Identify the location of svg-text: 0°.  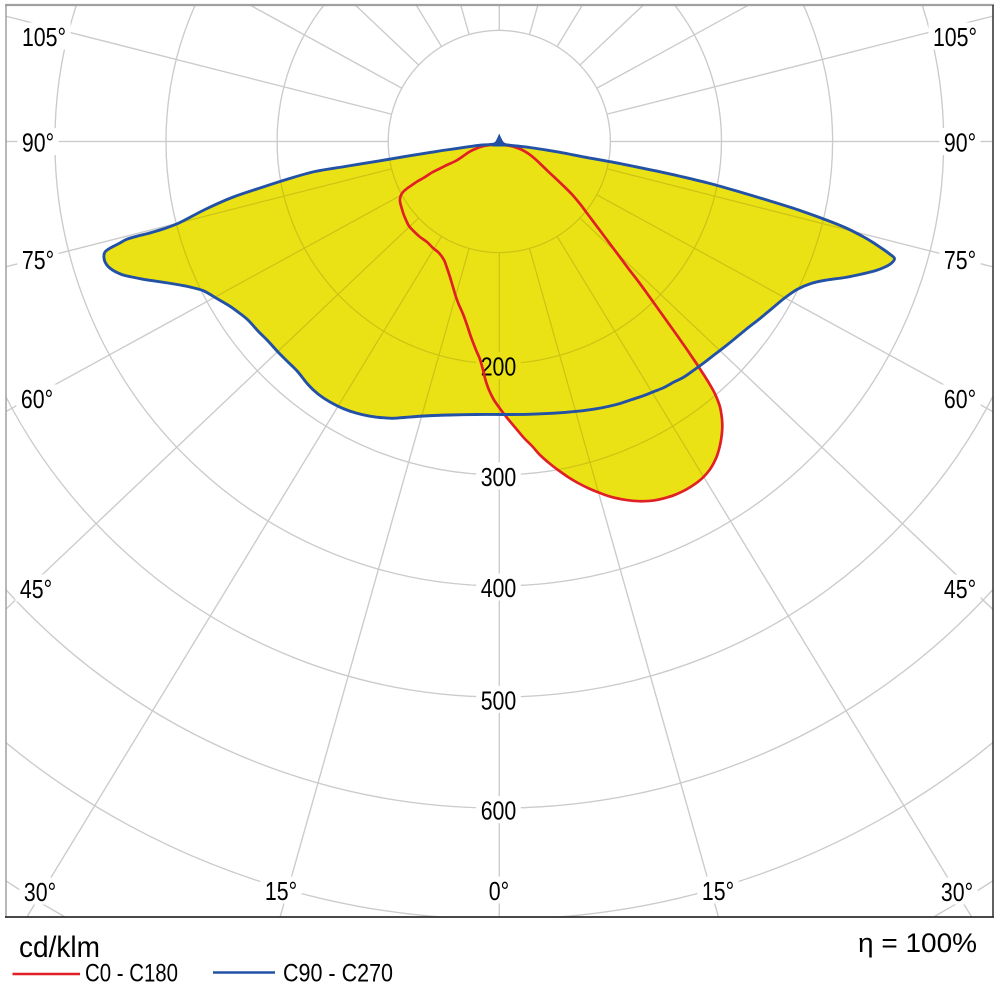
(499, 891).